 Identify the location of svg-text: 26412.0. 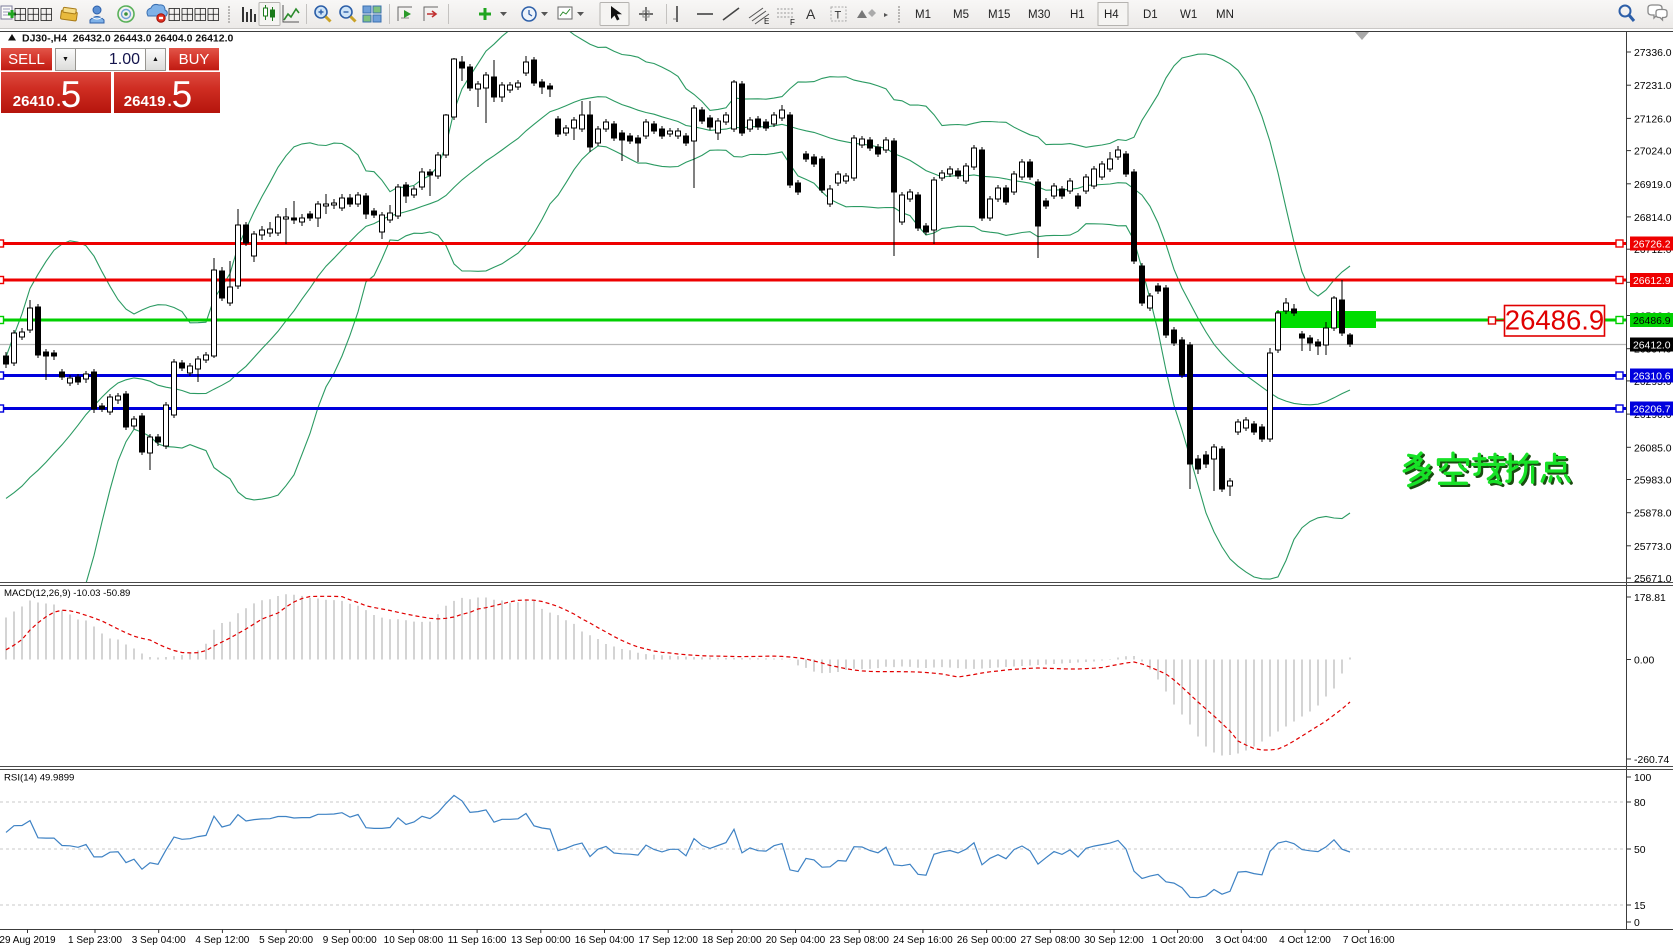
(1652, 346).